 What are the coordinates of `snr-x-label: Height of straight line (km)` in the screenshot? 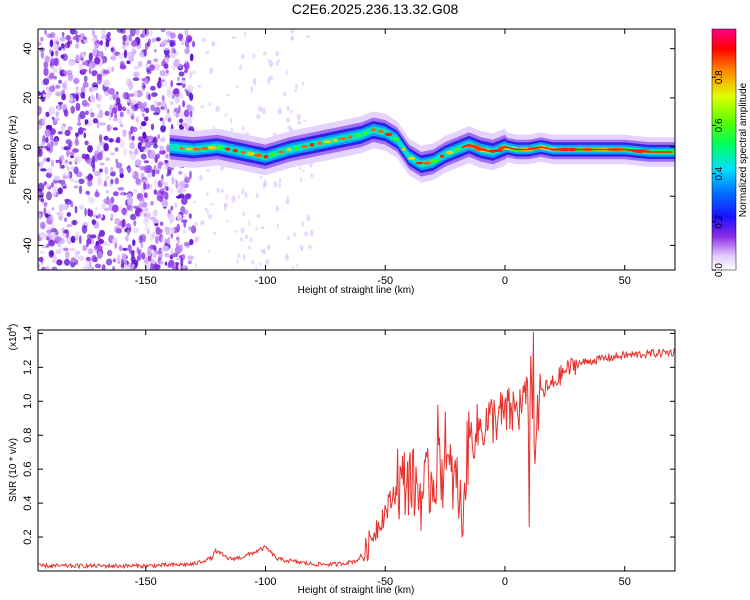 It's located at (356, 590).